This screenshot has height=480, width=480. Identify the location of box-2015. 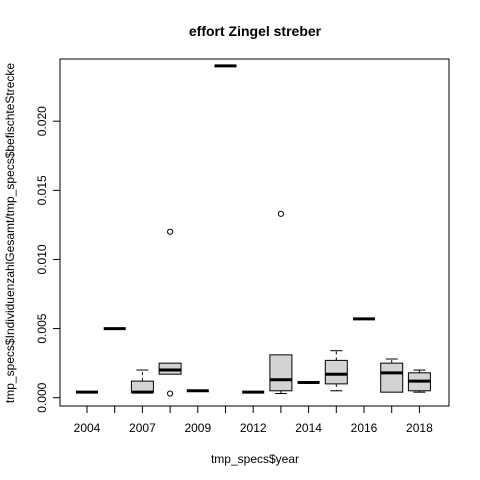
(336, 371).